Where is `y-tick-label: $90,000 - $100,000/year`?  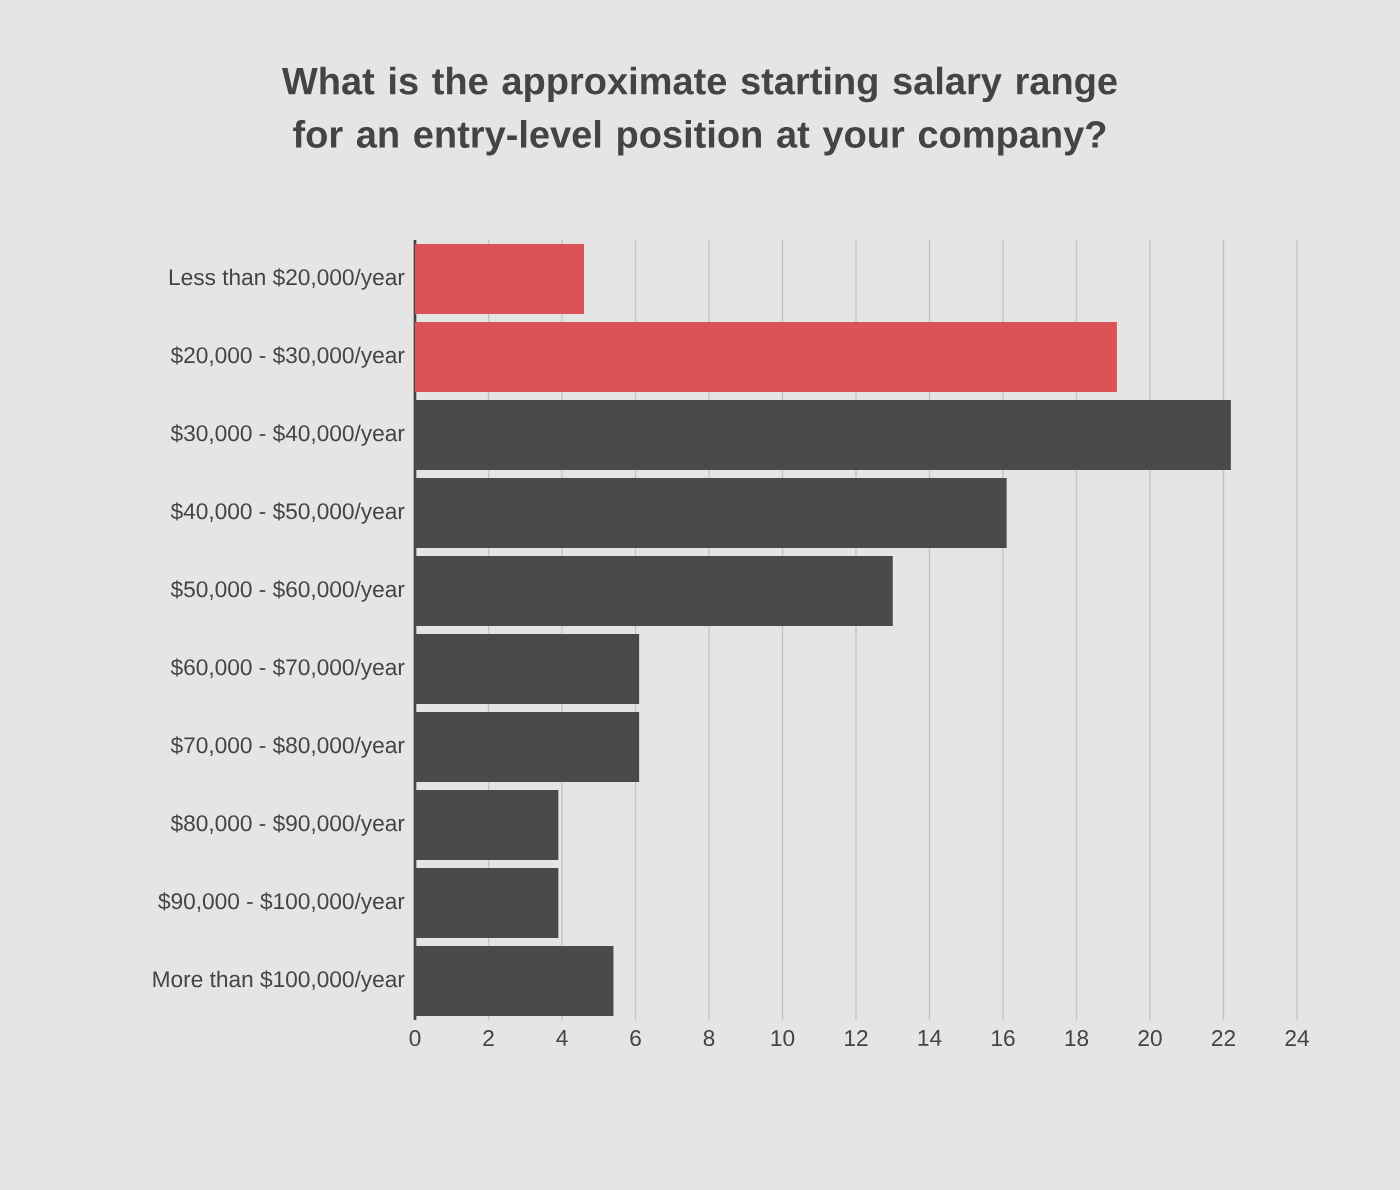
y-tick-label: $90,000 - $100,000/year is located at coordinates (281, 903).